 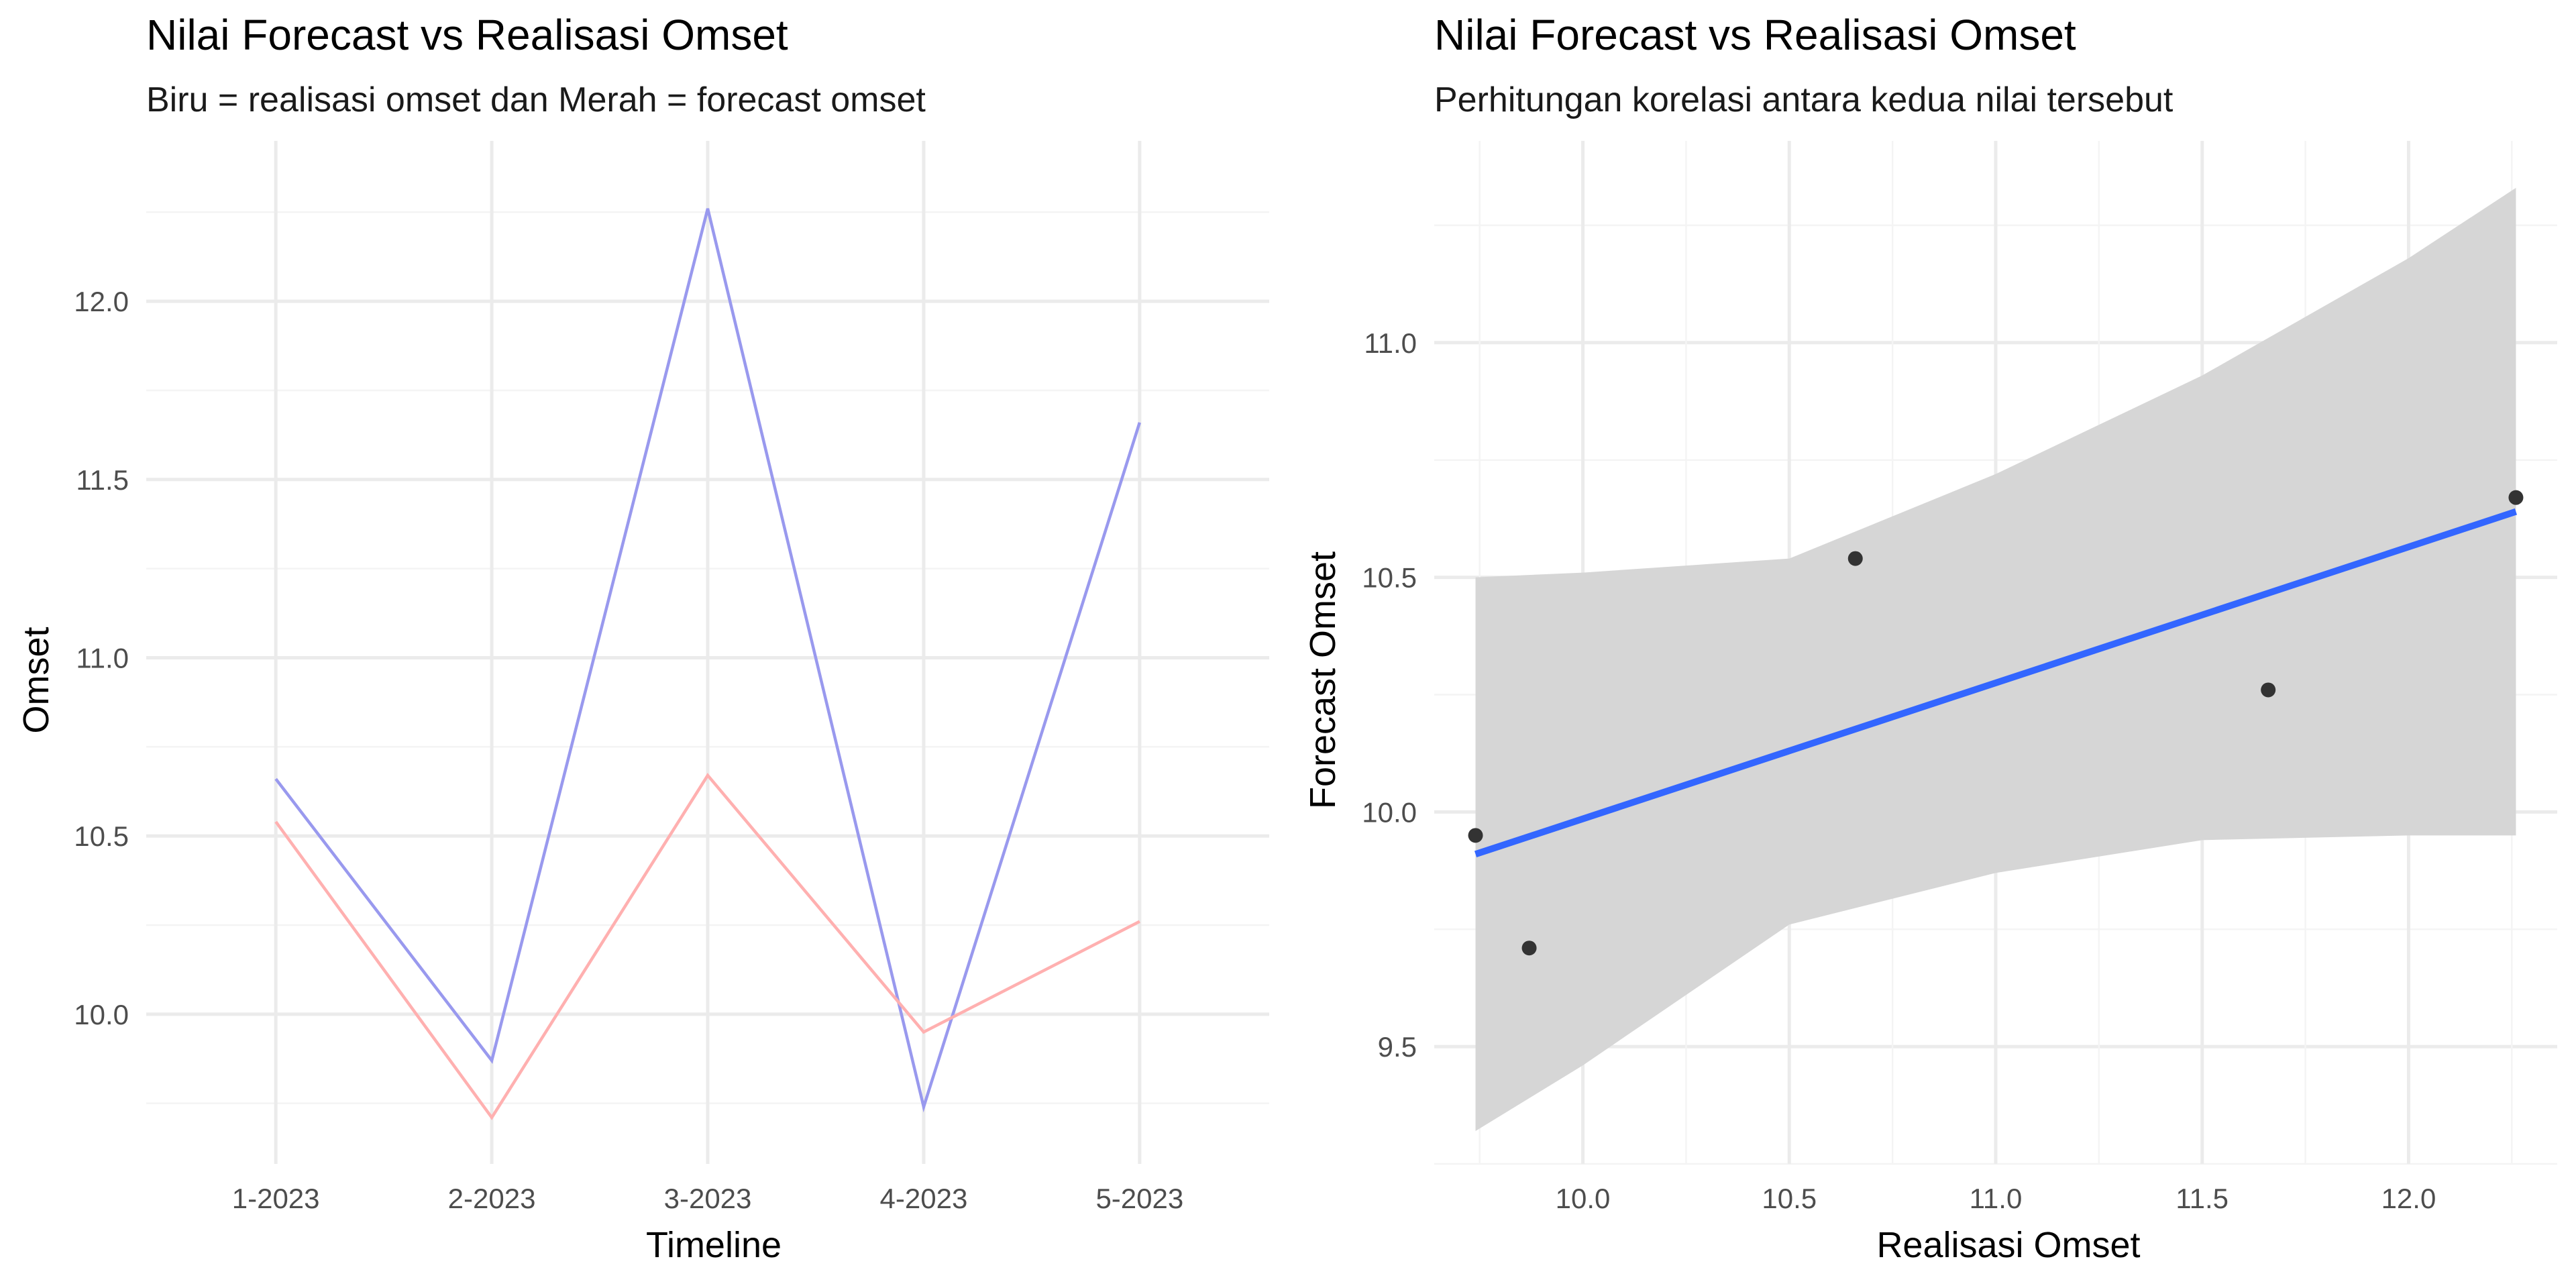 I want to click on scatter-chart-points, so click(x=1996, y=723).